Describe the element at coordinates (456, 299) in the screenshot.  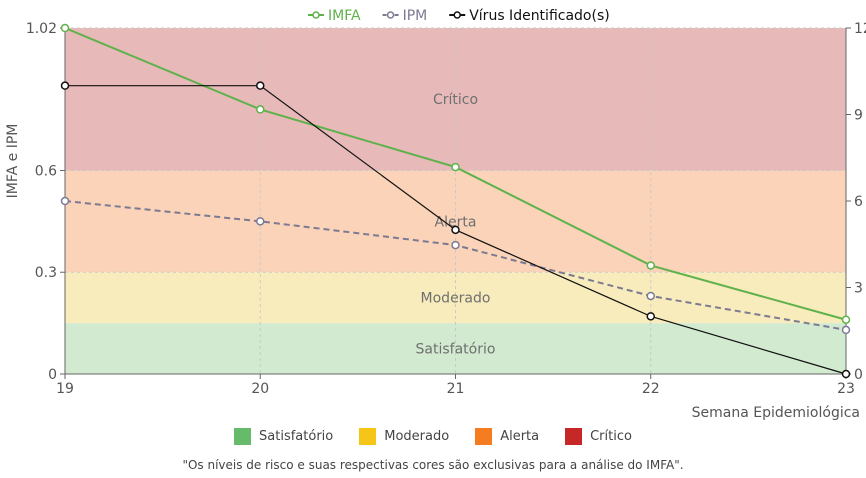
I see `band-label: Moderado` at that location.